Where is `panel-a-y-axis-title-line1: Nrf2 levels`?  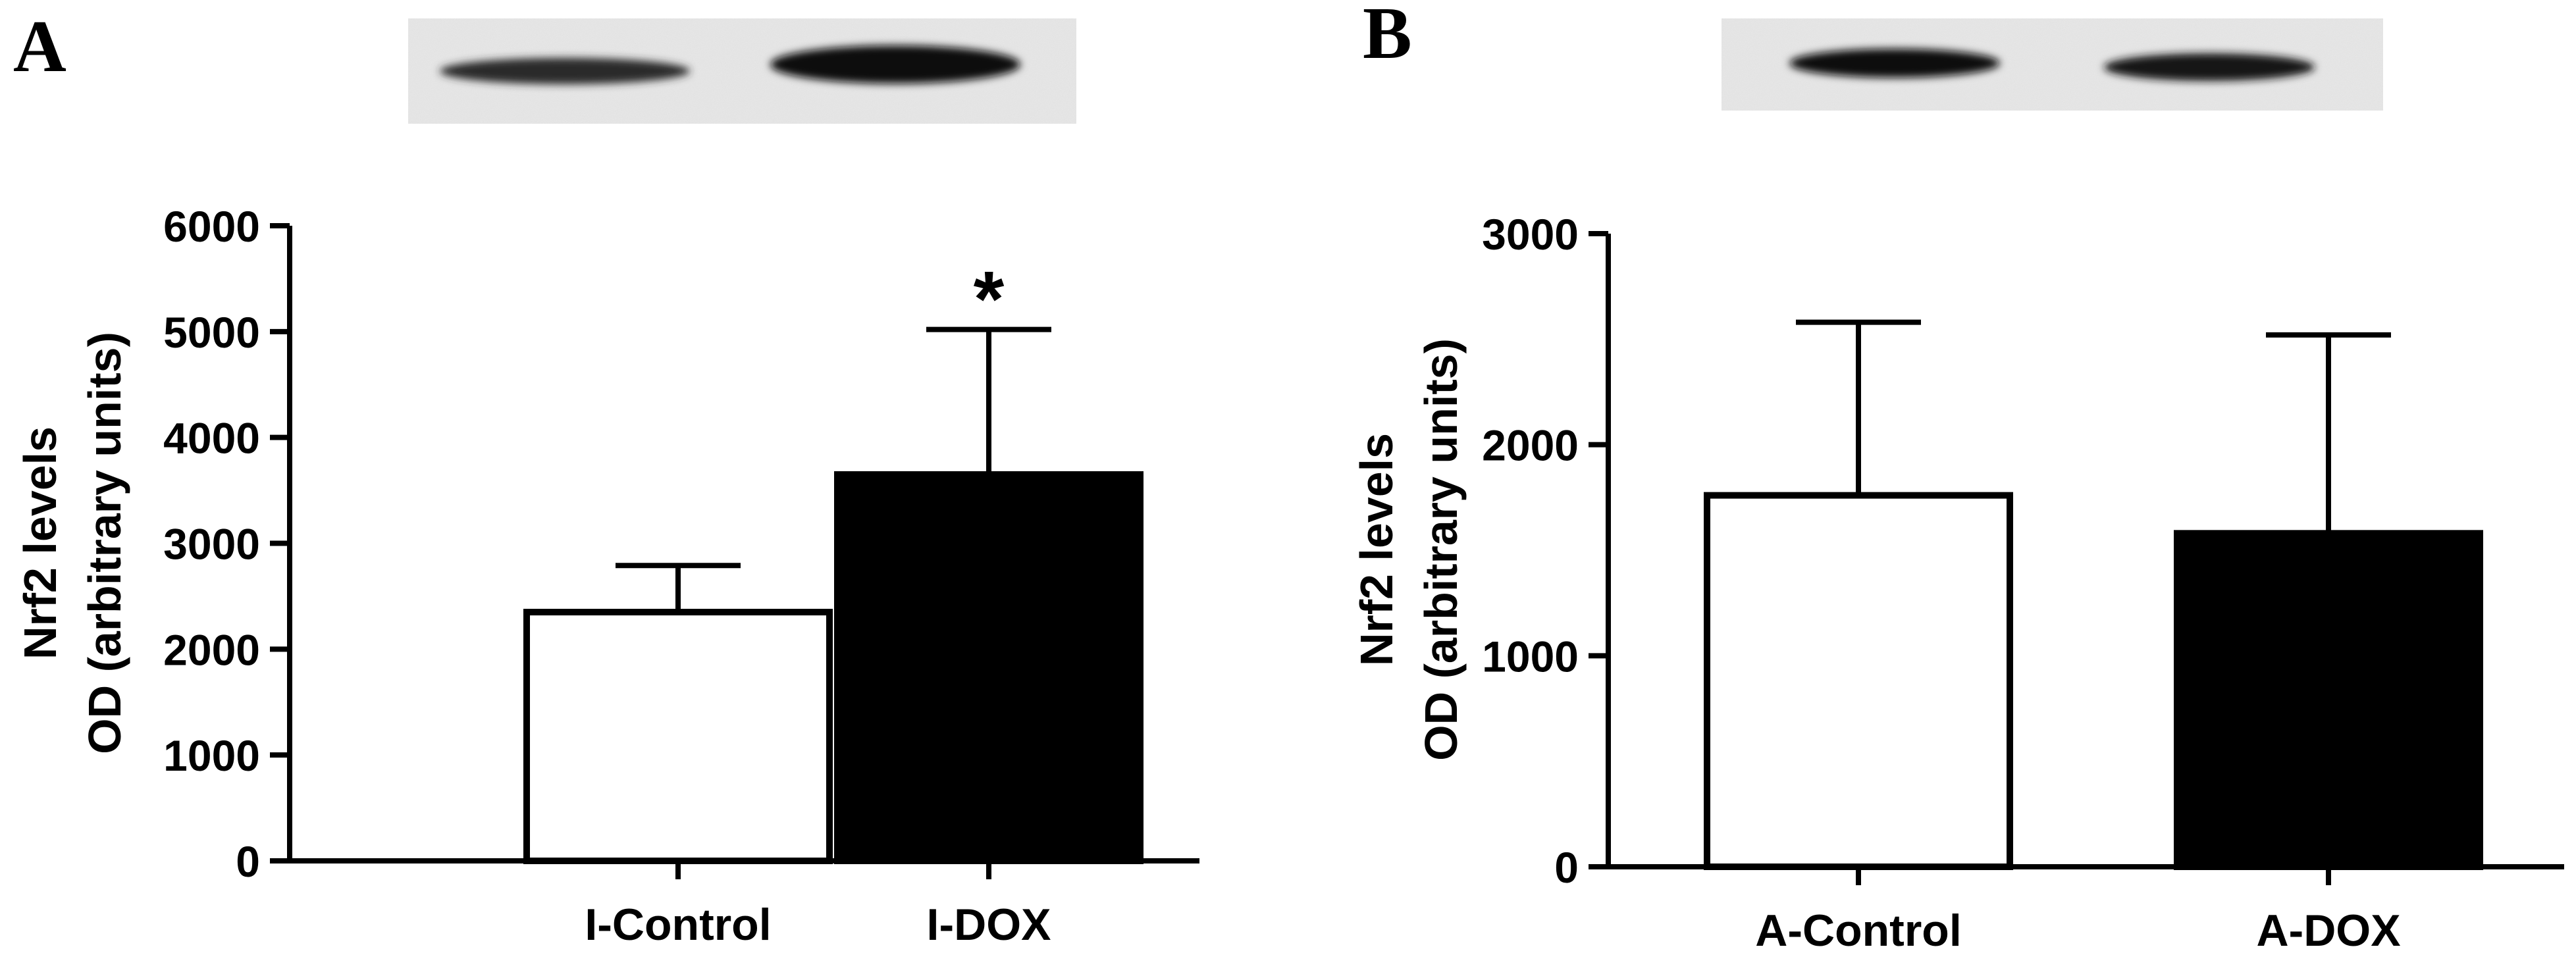
panel-a-y-axis-title-line1: Nrf2 levels is located at coordinates (40, 542).